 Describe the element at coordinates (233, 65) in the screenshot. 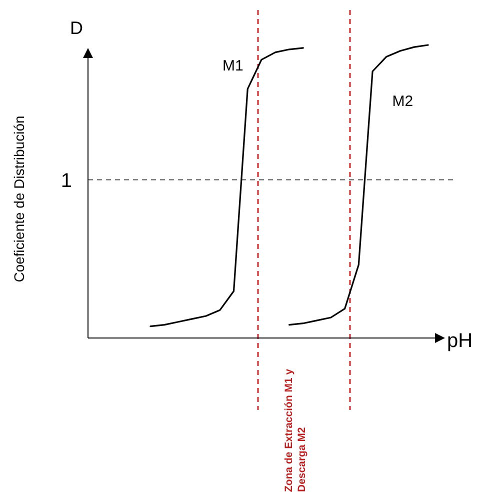

I see `series-label: M1` at that location.